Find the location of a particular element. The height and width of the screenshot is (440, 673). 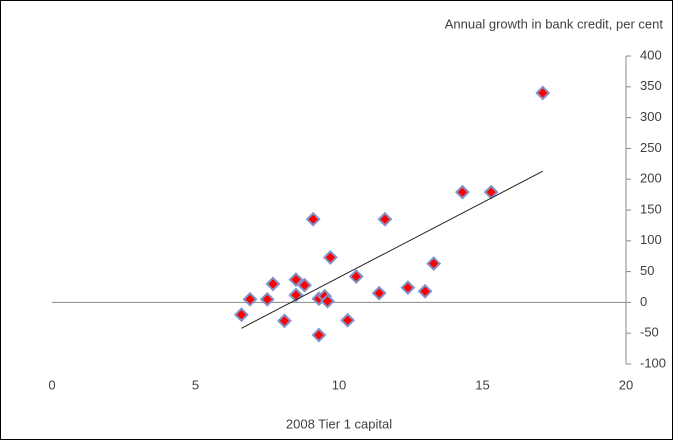

y-tick-label: 100 is located at coordinates (651, 239).